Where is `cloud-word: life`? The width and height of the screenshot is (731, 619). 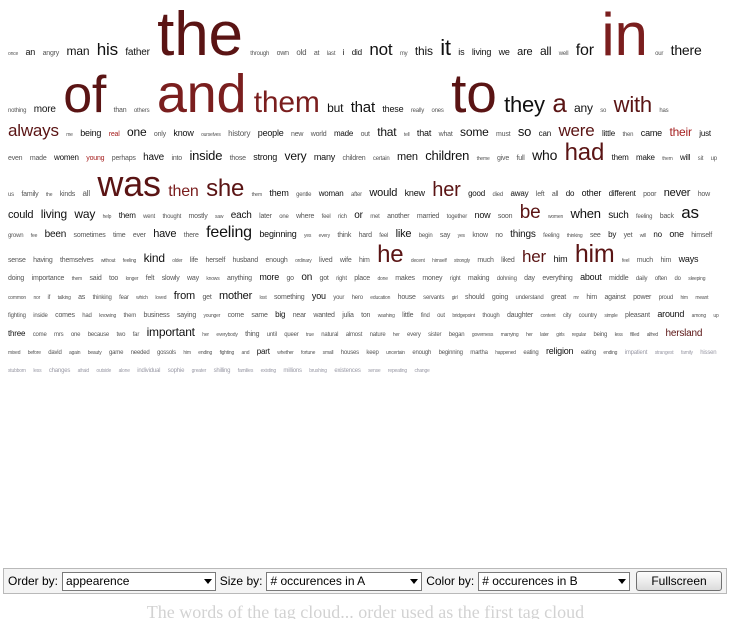 cloud-word: life is located at coordinates (193, 261).